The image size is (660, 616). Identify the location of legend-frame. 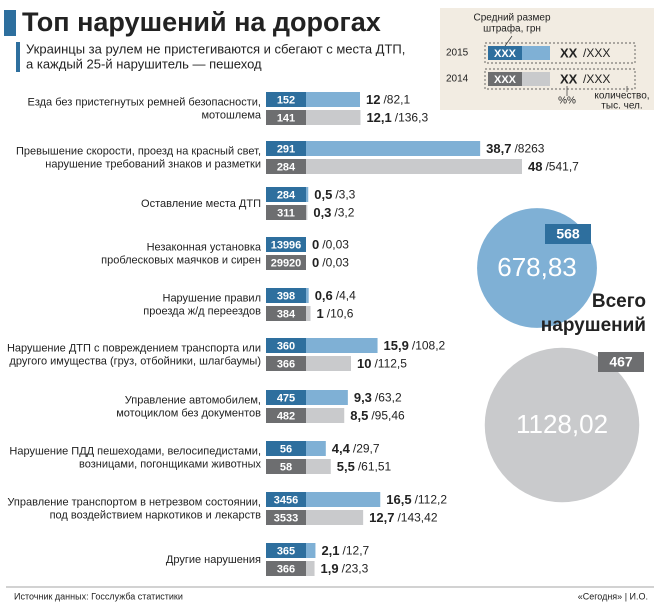
(560, 53).